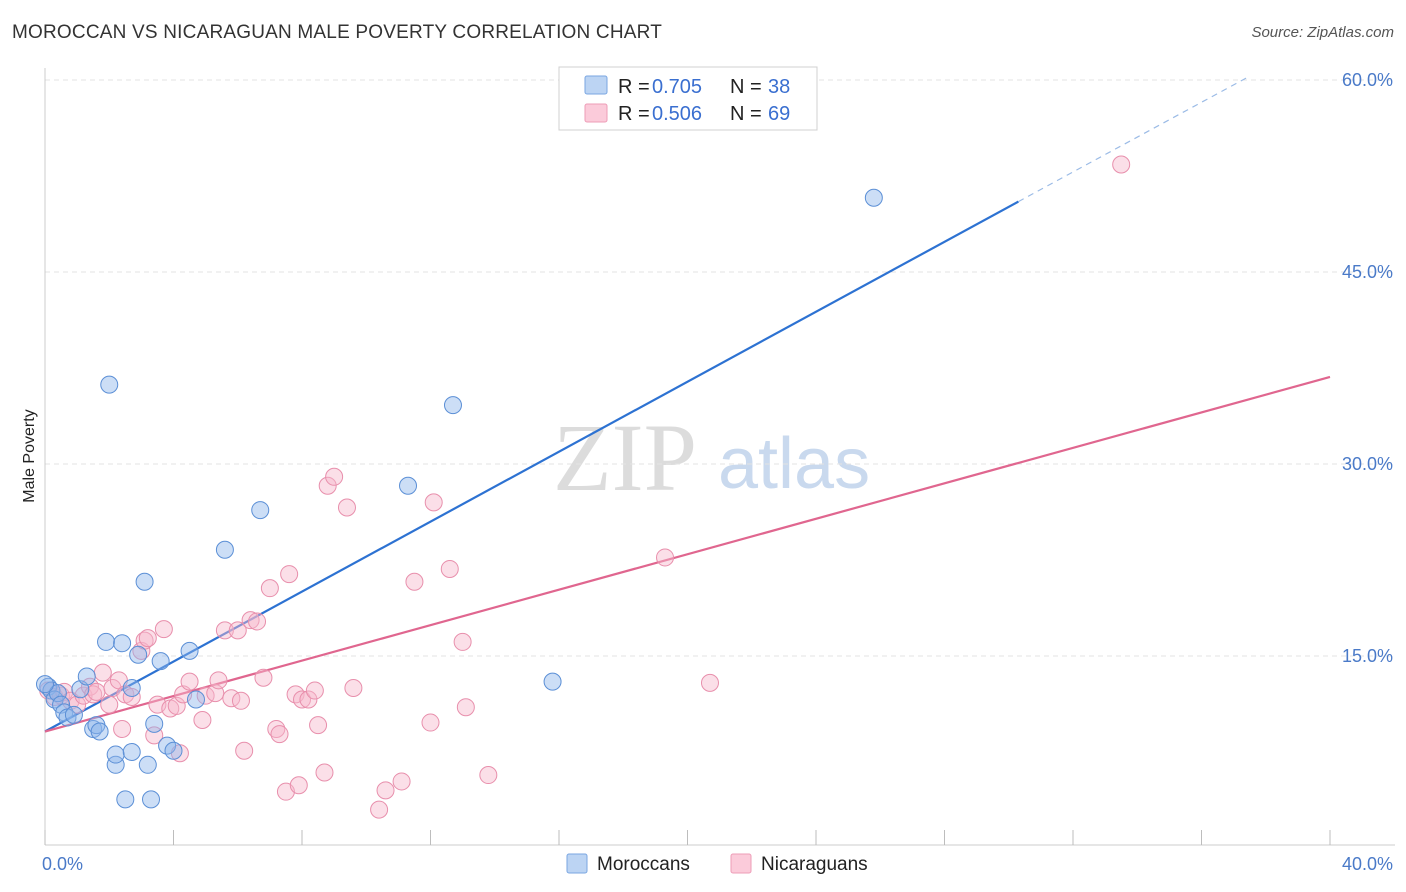 The image size is (1406, 892). Describe the element at coordinates (62, 864) in the screenshot. I see `x-tick-label: 0.0%` at that location.